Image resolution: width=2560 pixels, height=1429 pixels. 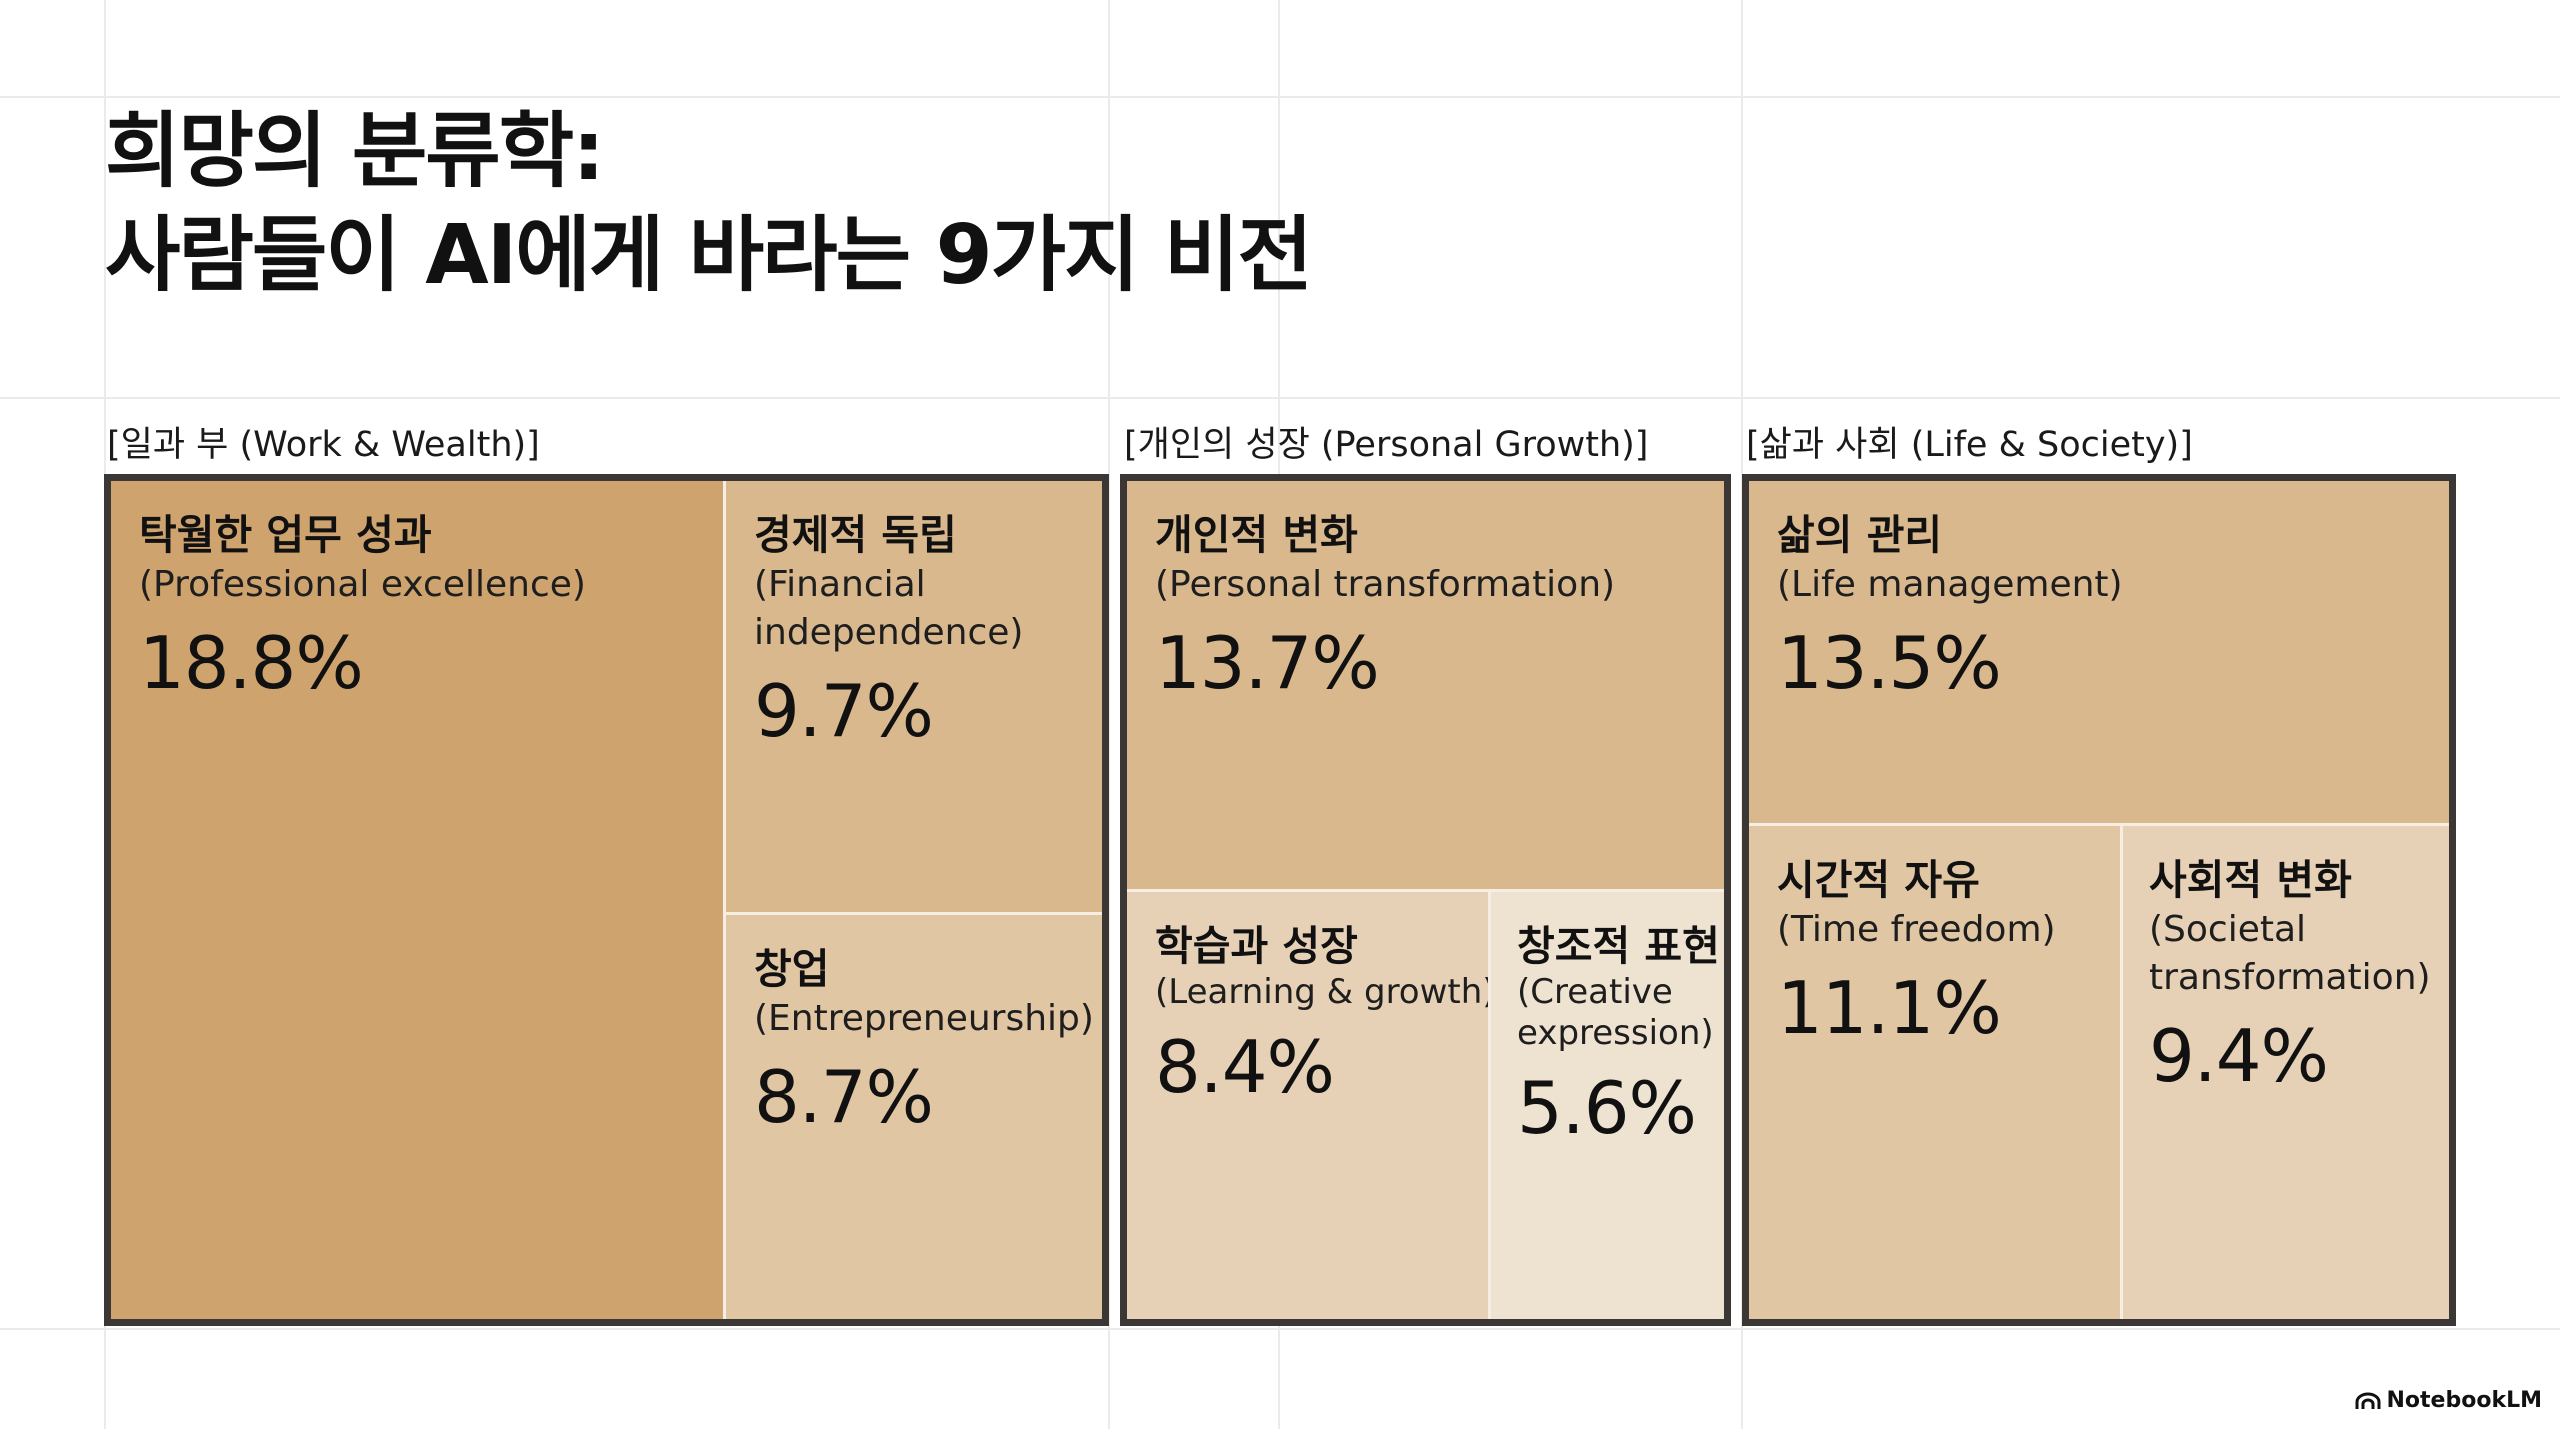 I want to click on tile-label-en: (Personal transformation), so click(x=1385, y=584).